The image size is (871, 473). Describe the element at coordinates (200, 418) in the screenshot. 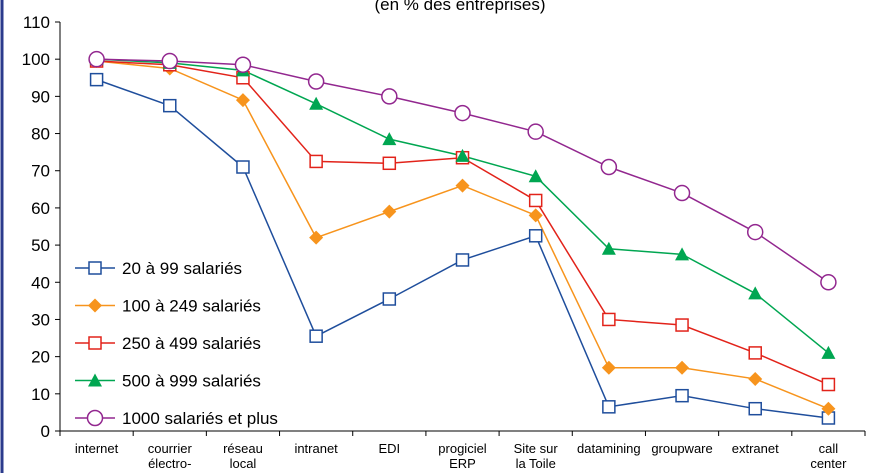

I see `legend-label: 1000 salariés et plus` at that location.